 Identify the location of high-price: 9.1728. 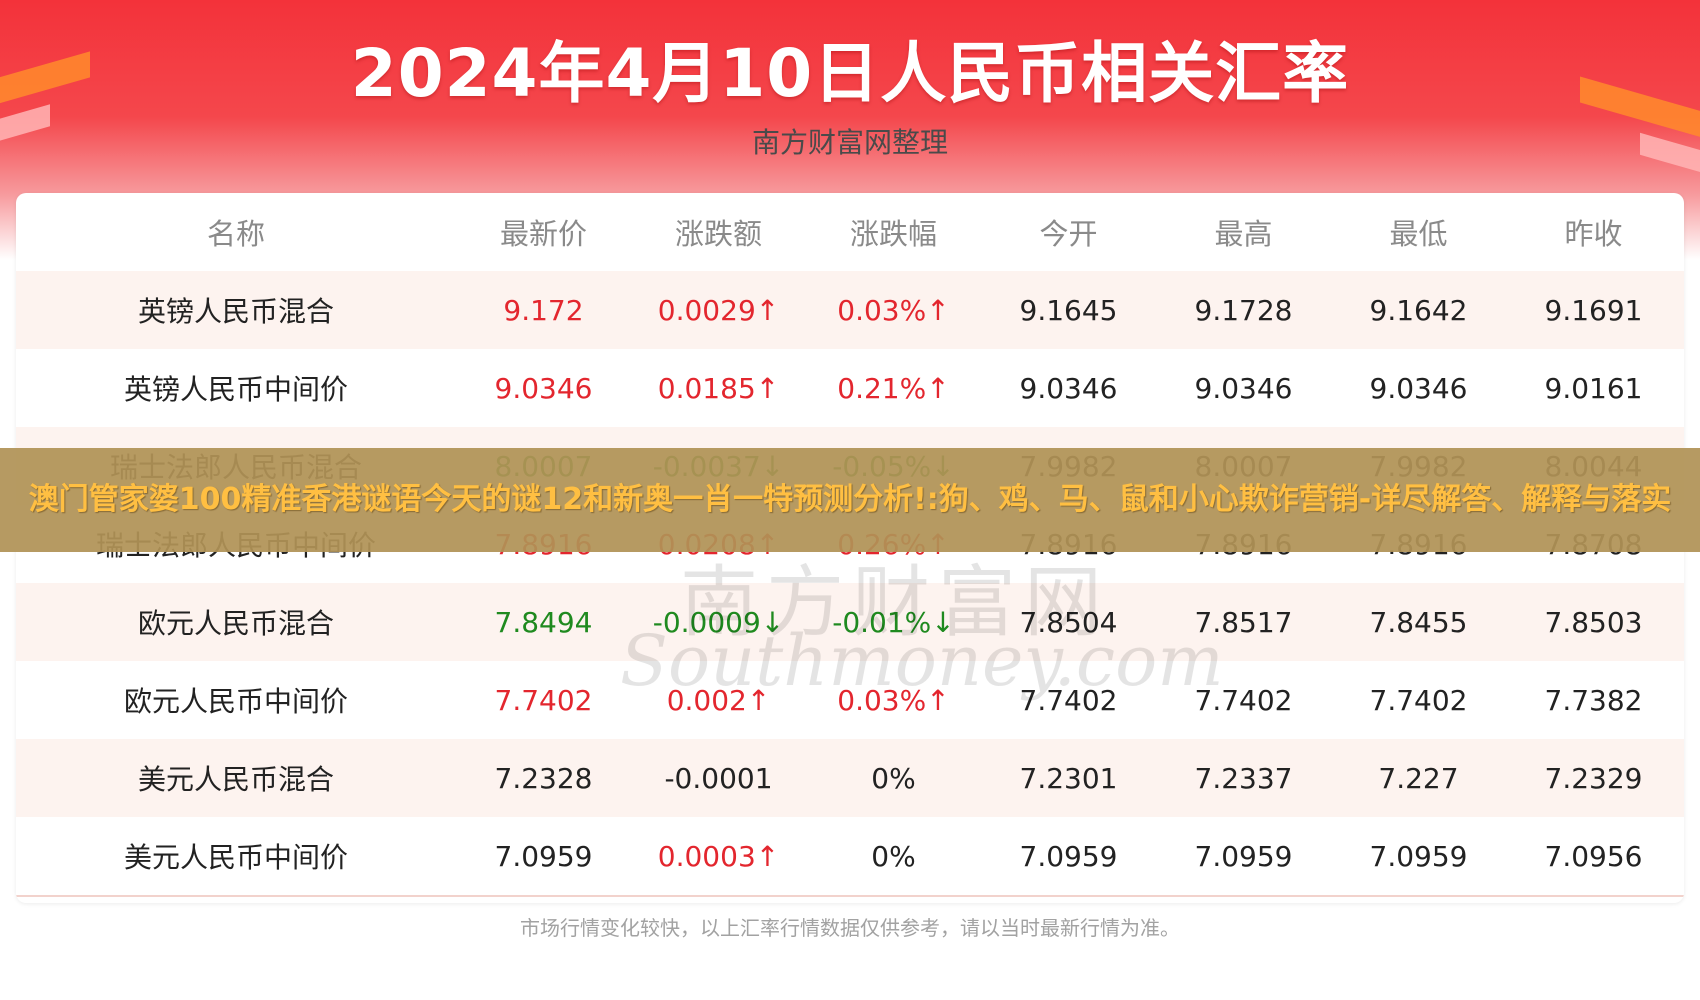
(1243, 310).